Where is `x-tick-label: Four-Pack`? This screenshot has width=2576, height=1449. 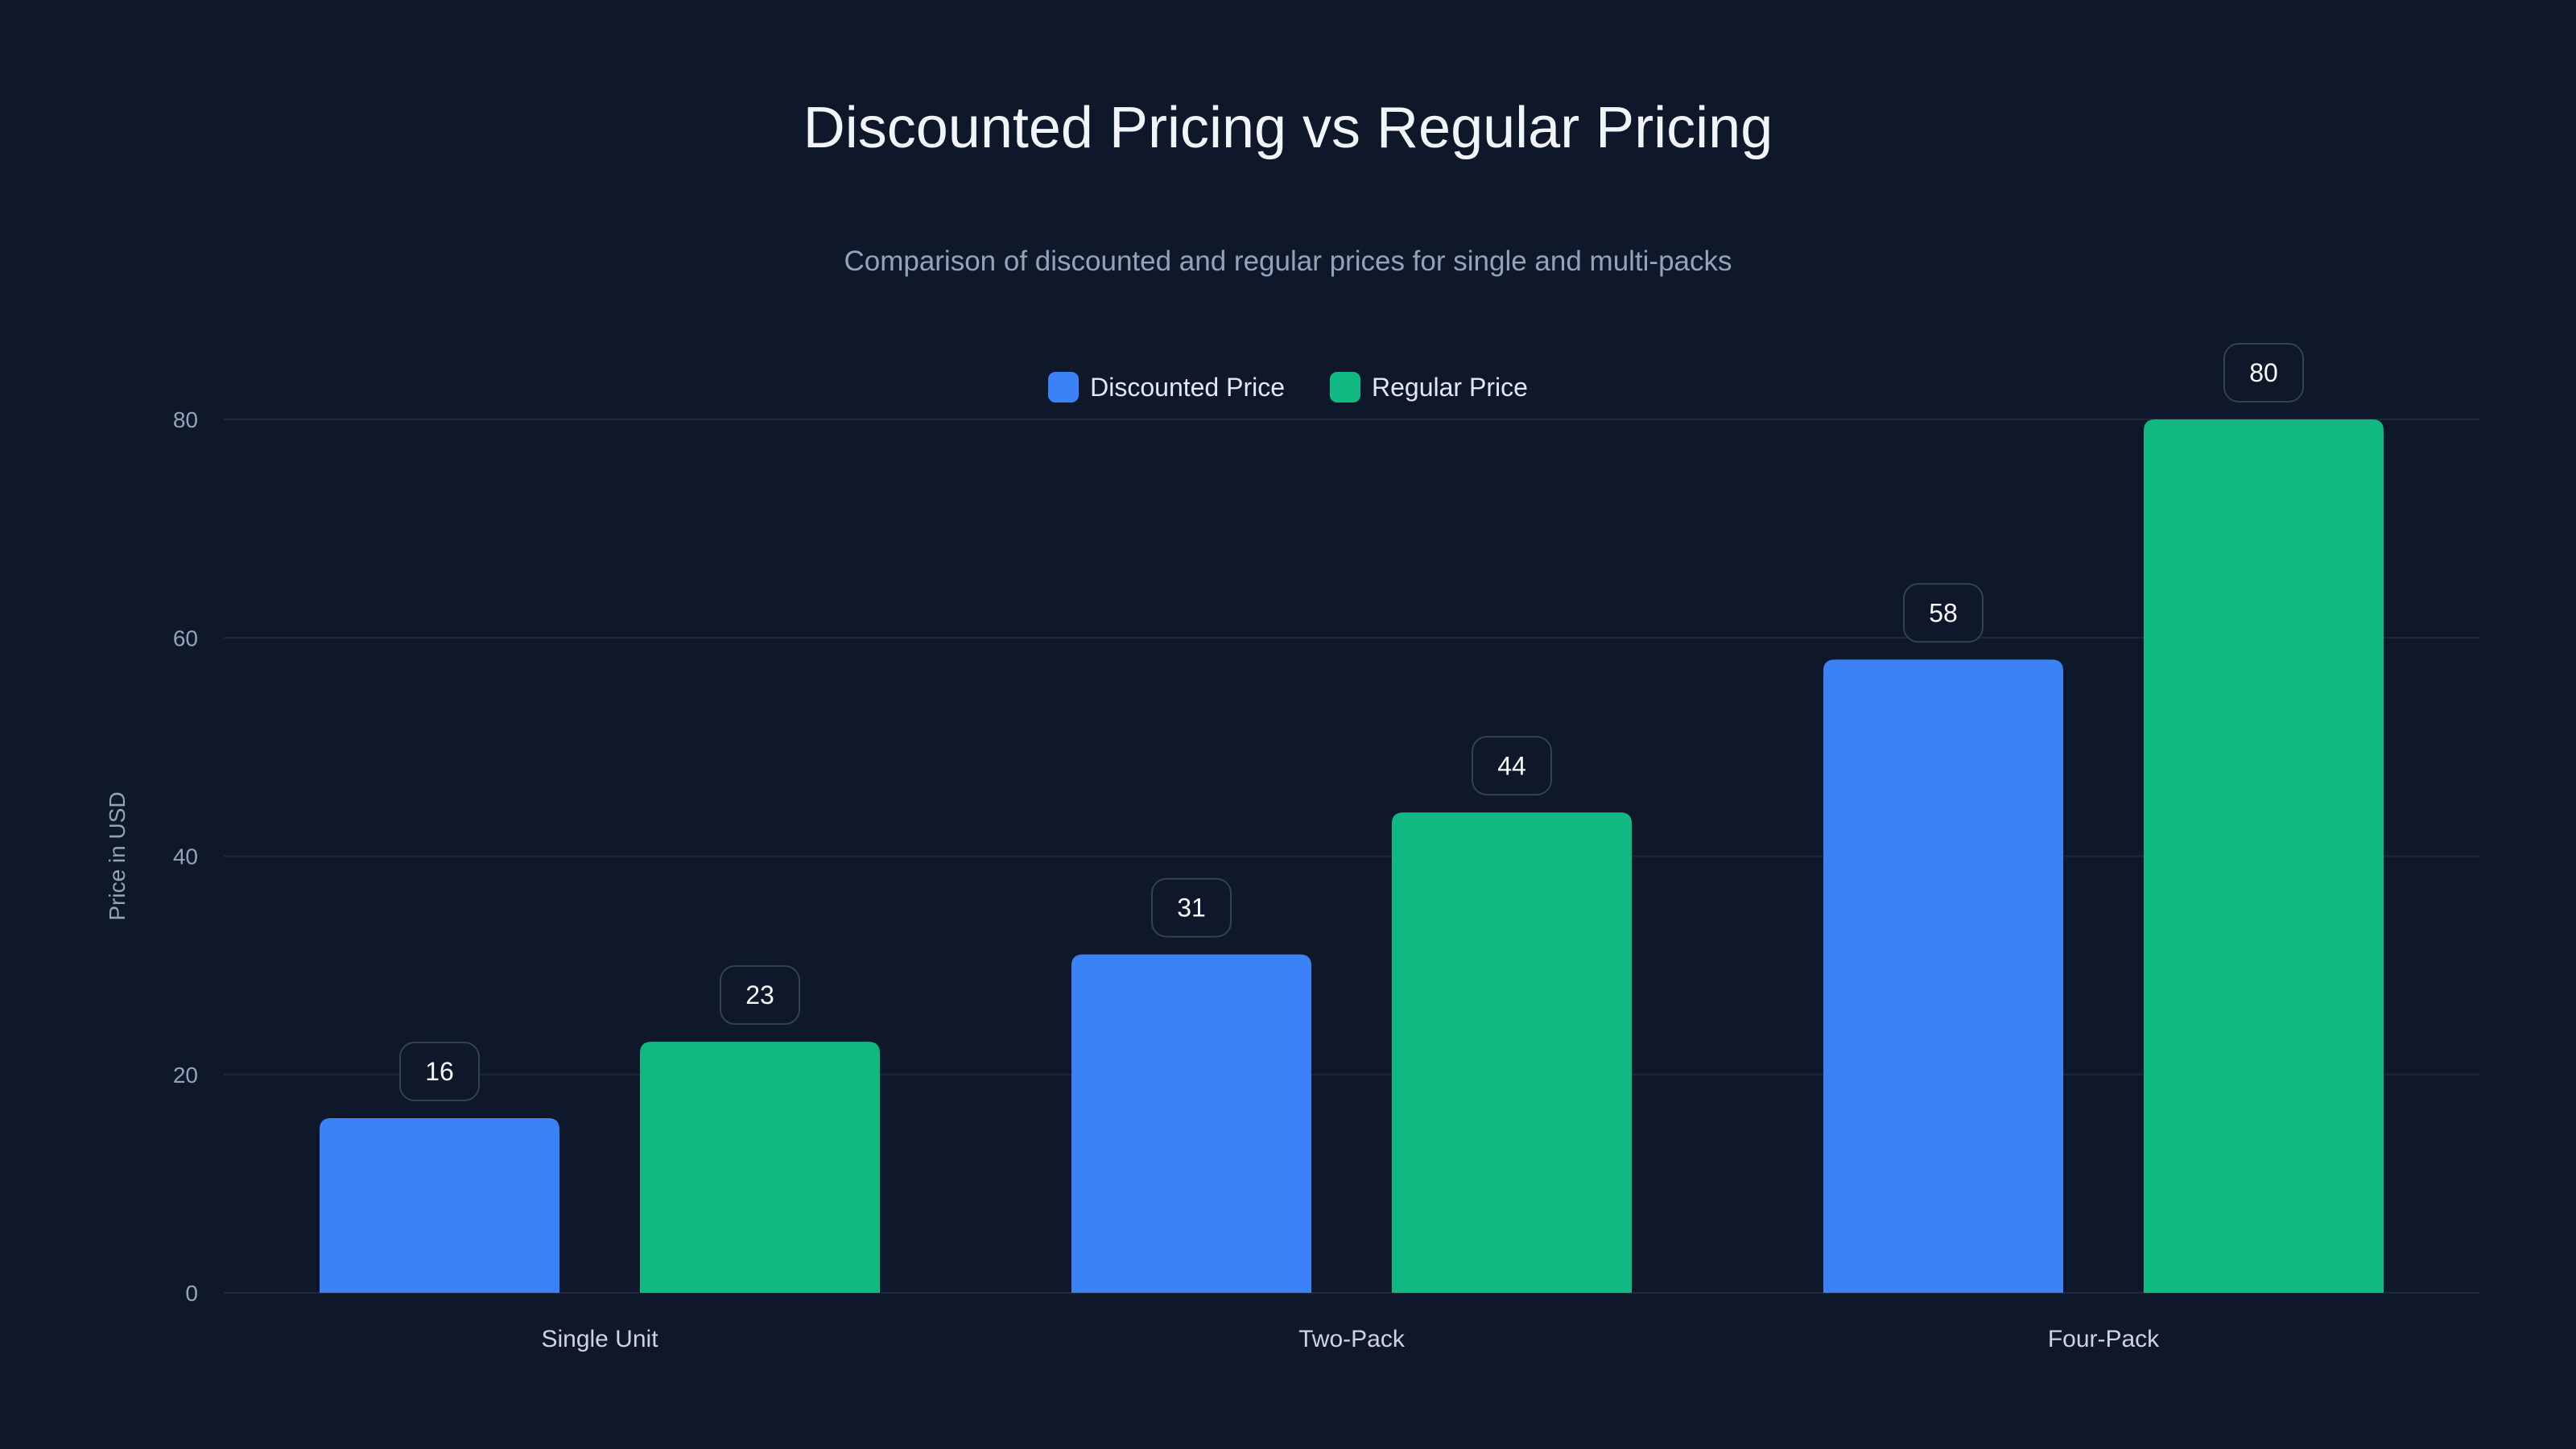 x-tick-label: Four-Pack is located at coordinates (2104, 1339).